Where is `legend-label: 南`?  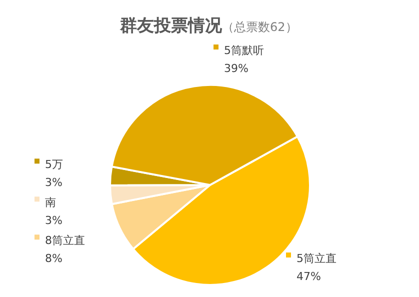 legend-label: 南 is located at coordinates (50, 203).